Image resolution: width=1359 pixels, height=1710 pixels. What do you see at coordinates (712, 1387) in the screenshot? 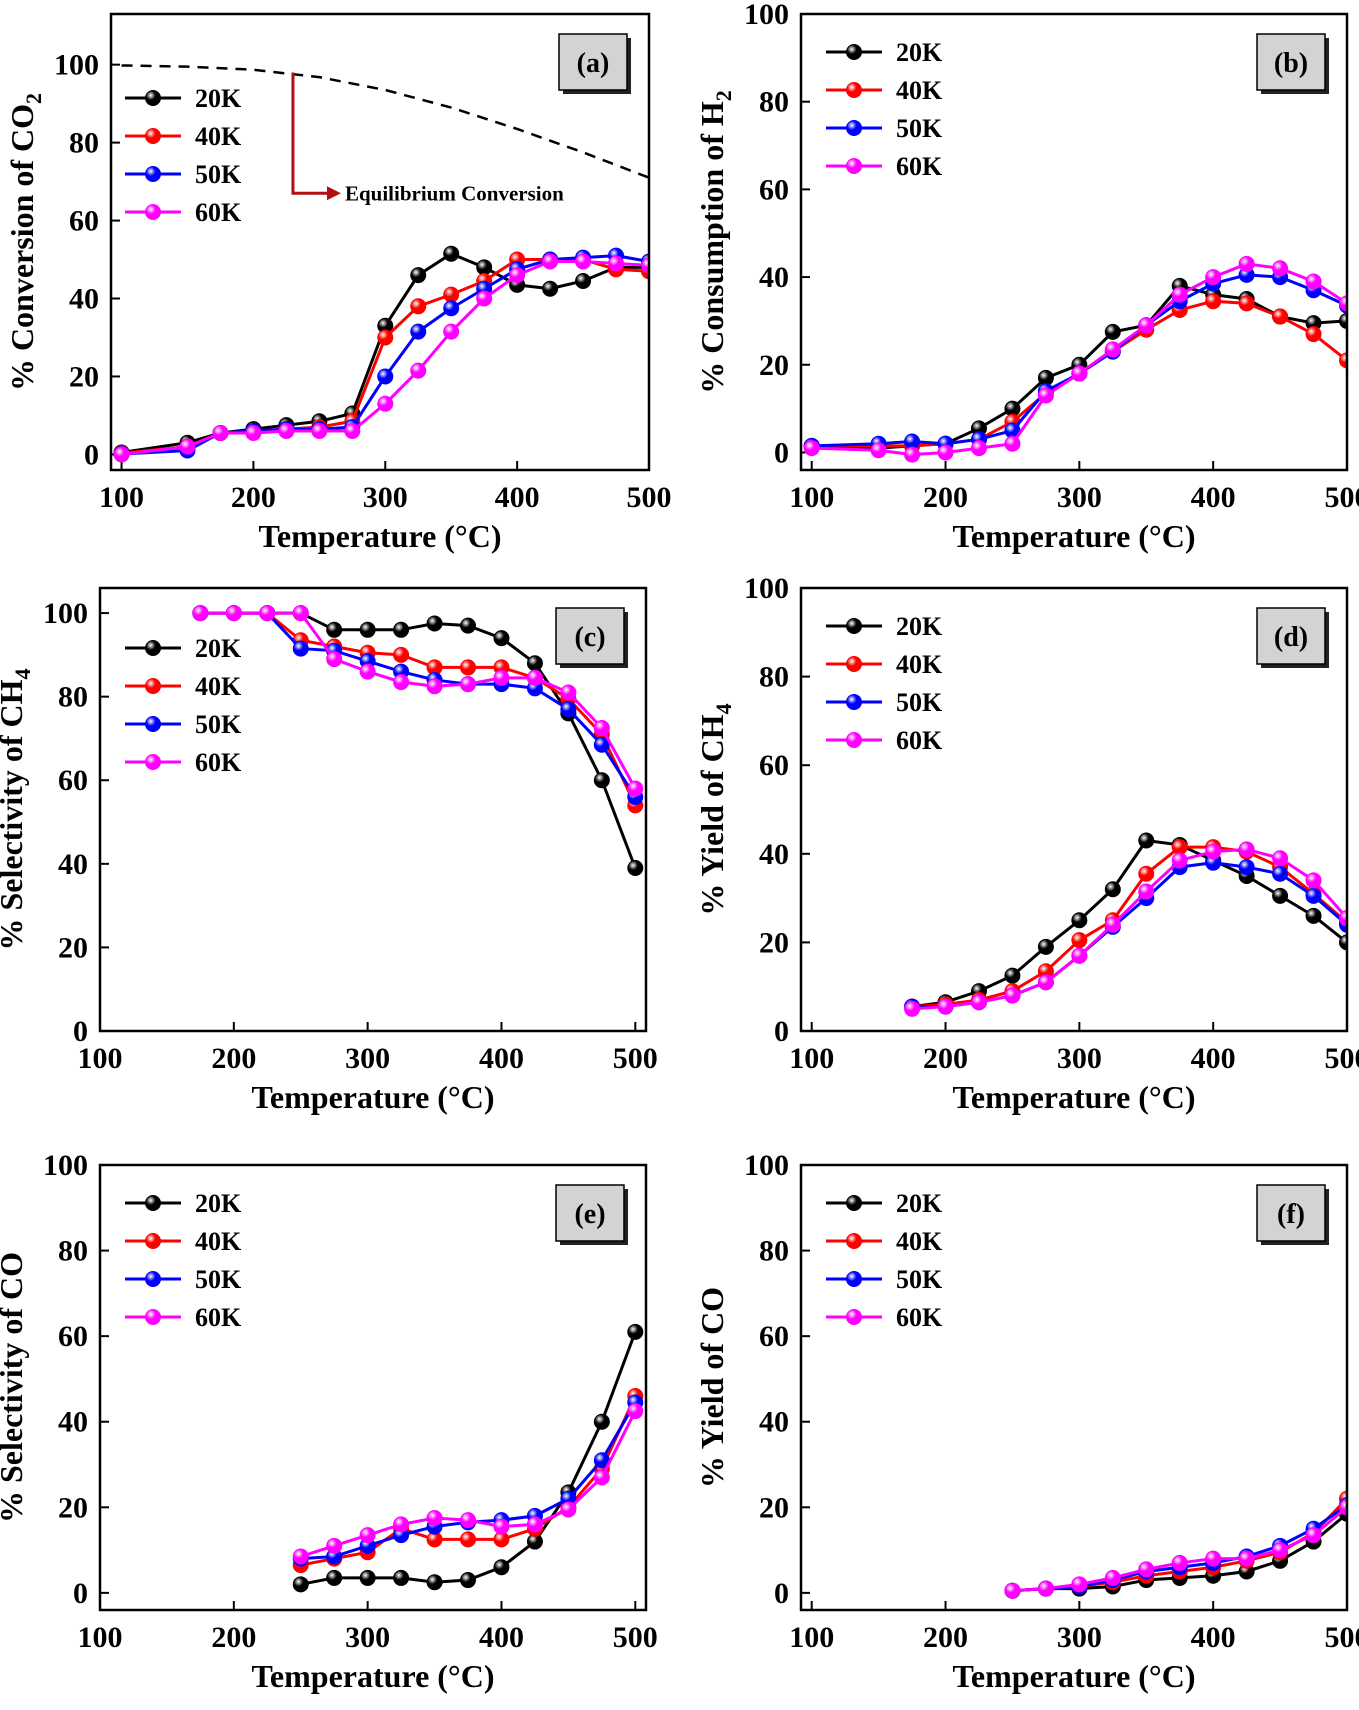
I see `y-axis-label: % Yield of CO` at bounding box center [712, 1387].